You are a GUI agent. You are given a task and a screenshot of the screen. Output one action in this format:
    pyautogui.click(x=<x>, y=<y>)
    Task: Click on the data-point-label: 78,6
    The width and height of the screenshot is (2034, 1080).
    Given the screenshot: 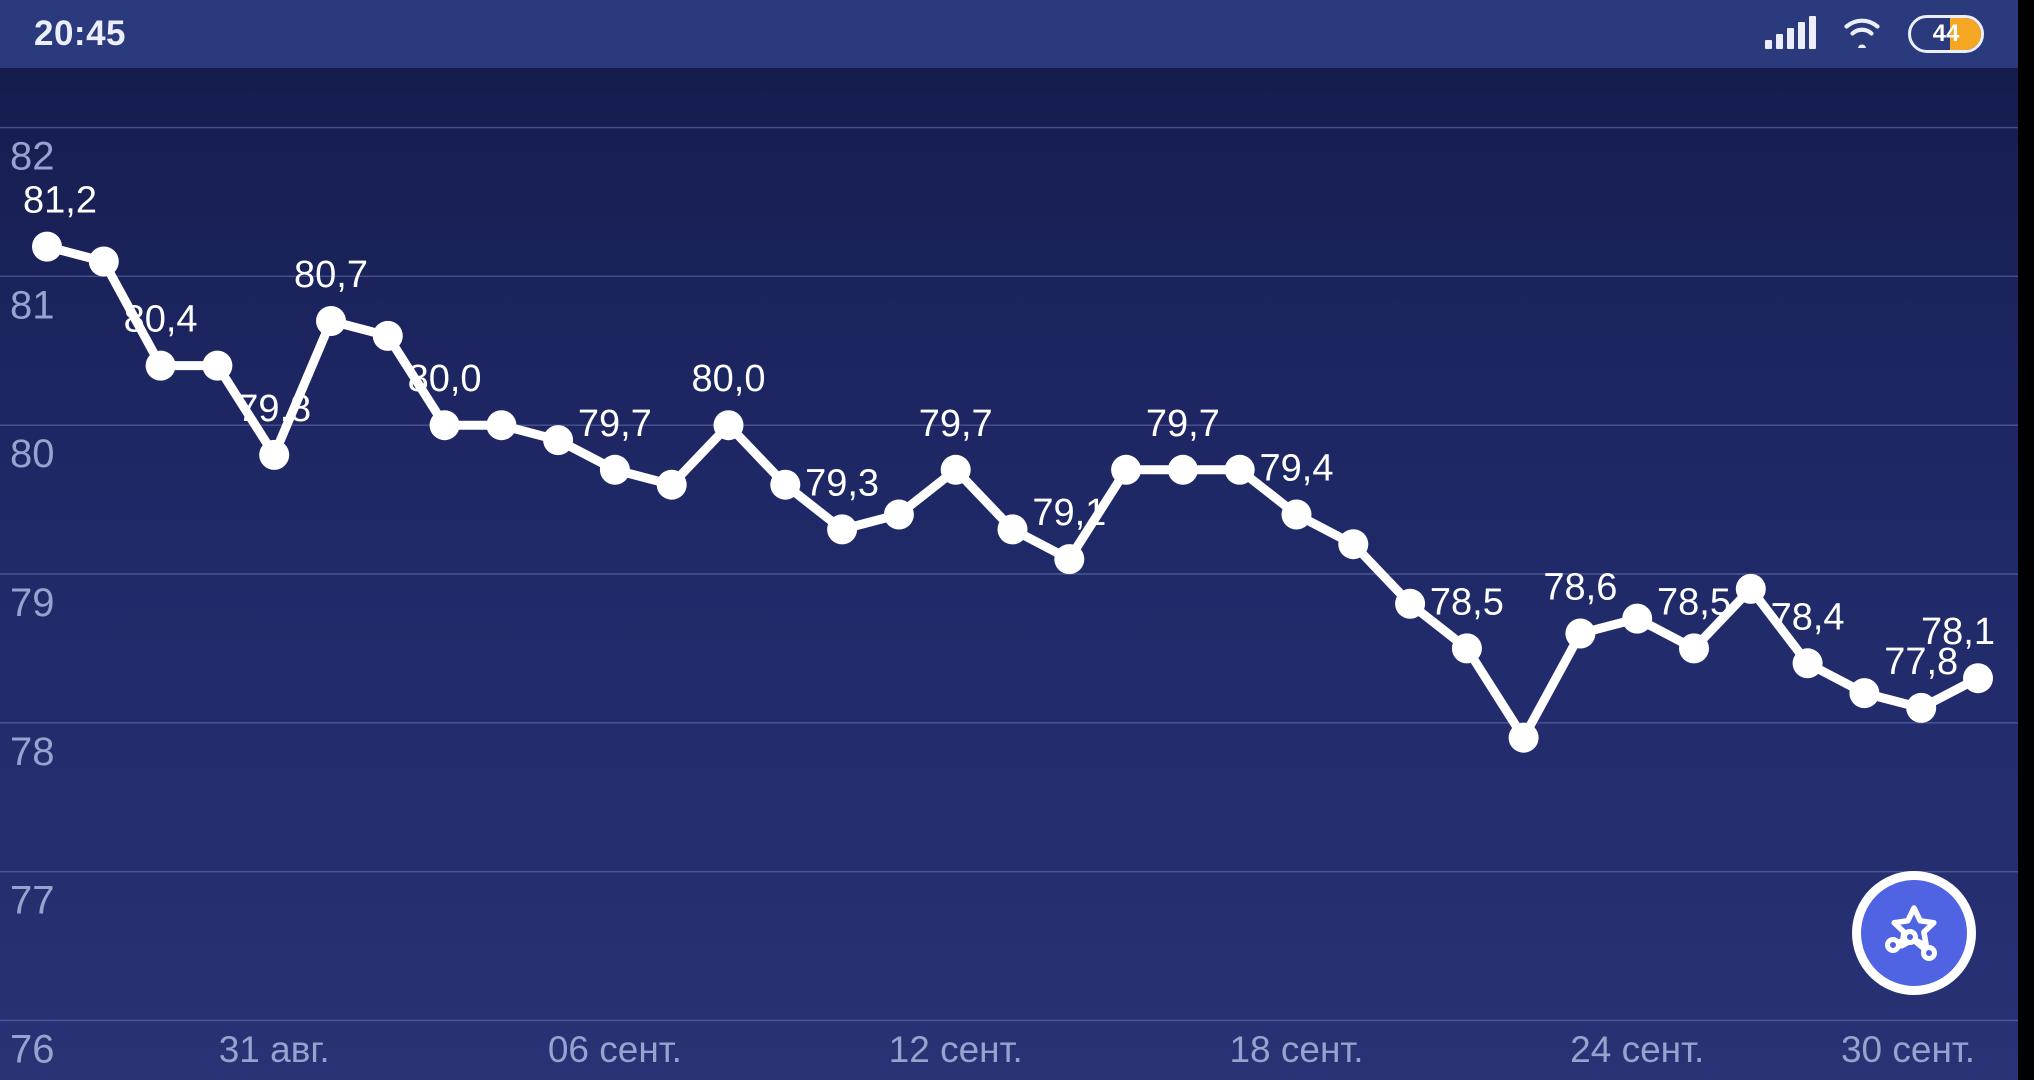 What is the action you would take?
    pyautogui.click(x=1580, y=588)
    